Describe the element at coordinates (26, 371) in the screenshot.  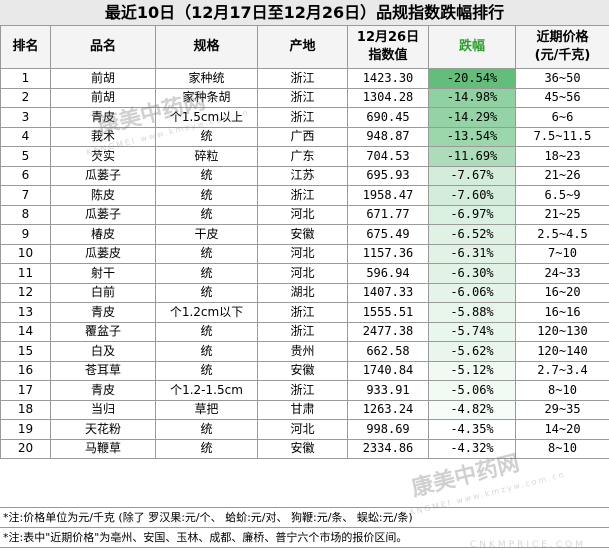
I see `cell-rank: 16` at that location.